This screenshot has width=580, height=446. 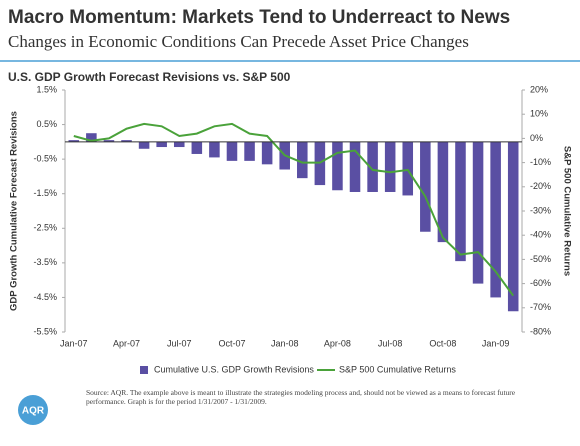 I want to click on legend-label: Cumulative U.S. GDP Growth Revisions, so click(x=234, y=369).